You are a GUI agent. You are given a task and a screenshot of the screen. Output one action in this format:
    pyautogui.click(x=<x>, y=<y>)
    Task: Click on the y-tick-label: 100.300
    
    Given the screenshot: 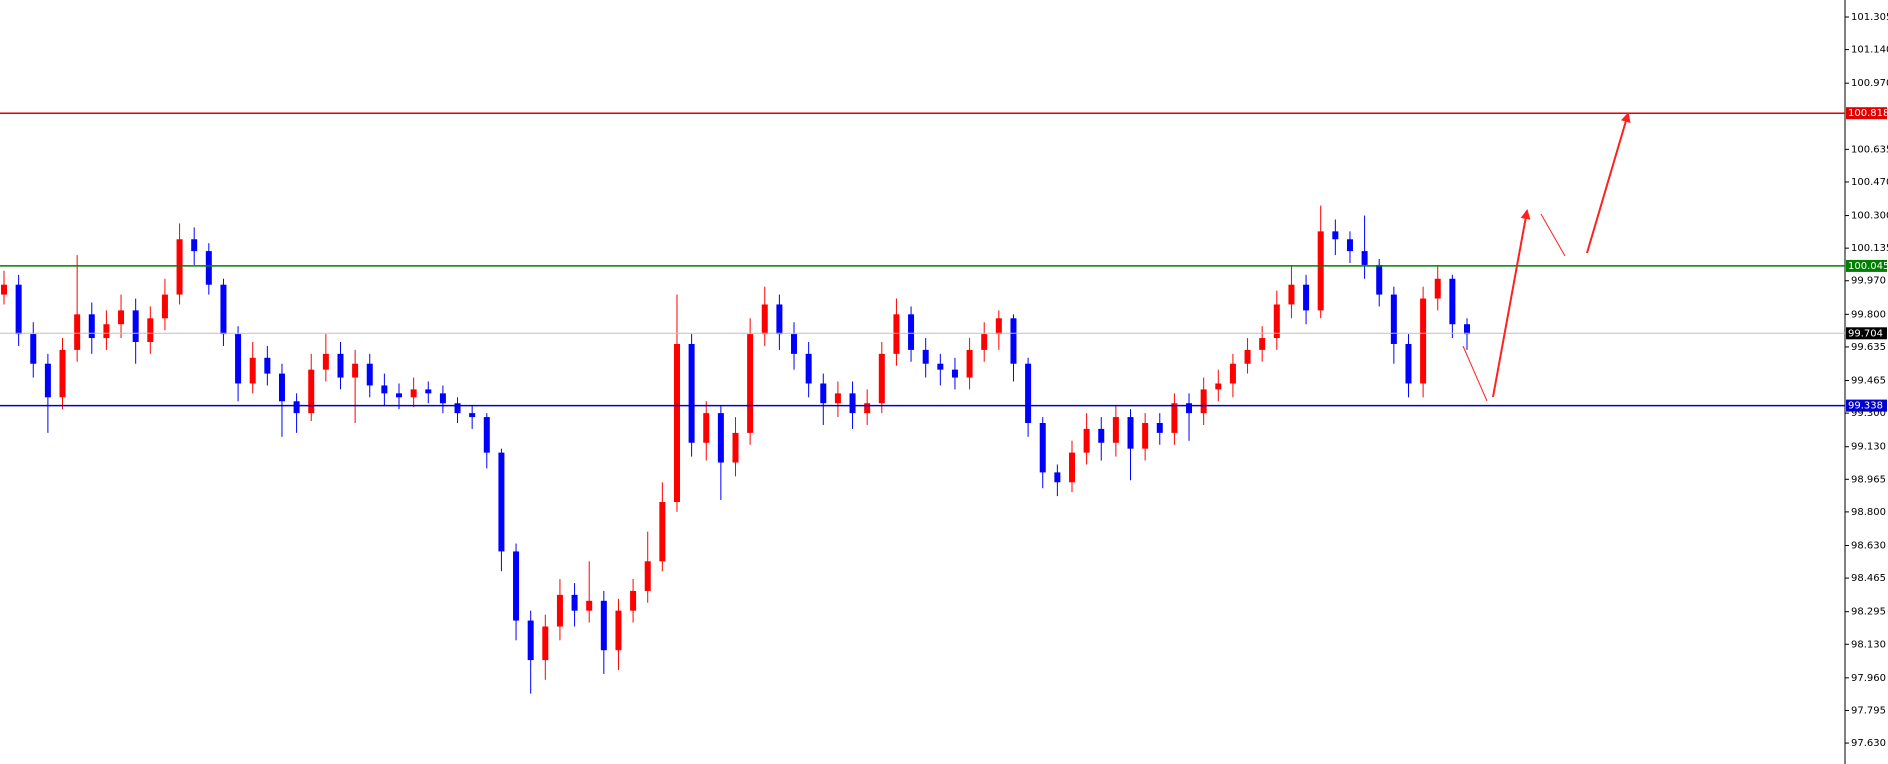 What is the action you would take?
    pyautogui.click(x=1869, y=216)
    